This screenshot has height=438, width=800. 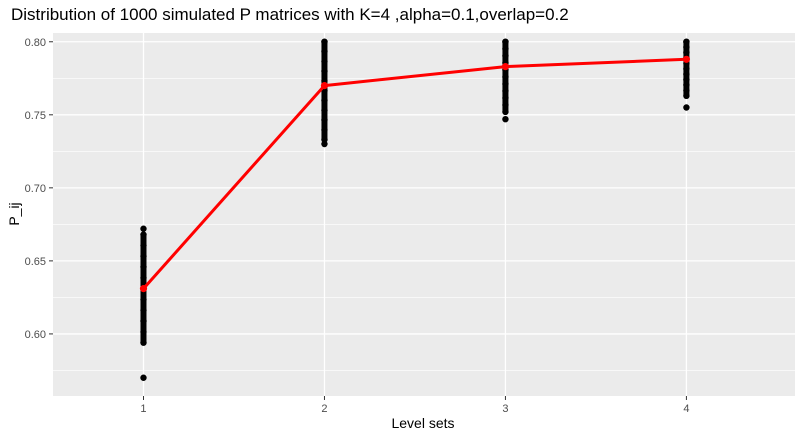 What do you see at coordinates (324, 409) in the screenshot?
I see `x-tick-label: 2` at bounding box center [324, 409].